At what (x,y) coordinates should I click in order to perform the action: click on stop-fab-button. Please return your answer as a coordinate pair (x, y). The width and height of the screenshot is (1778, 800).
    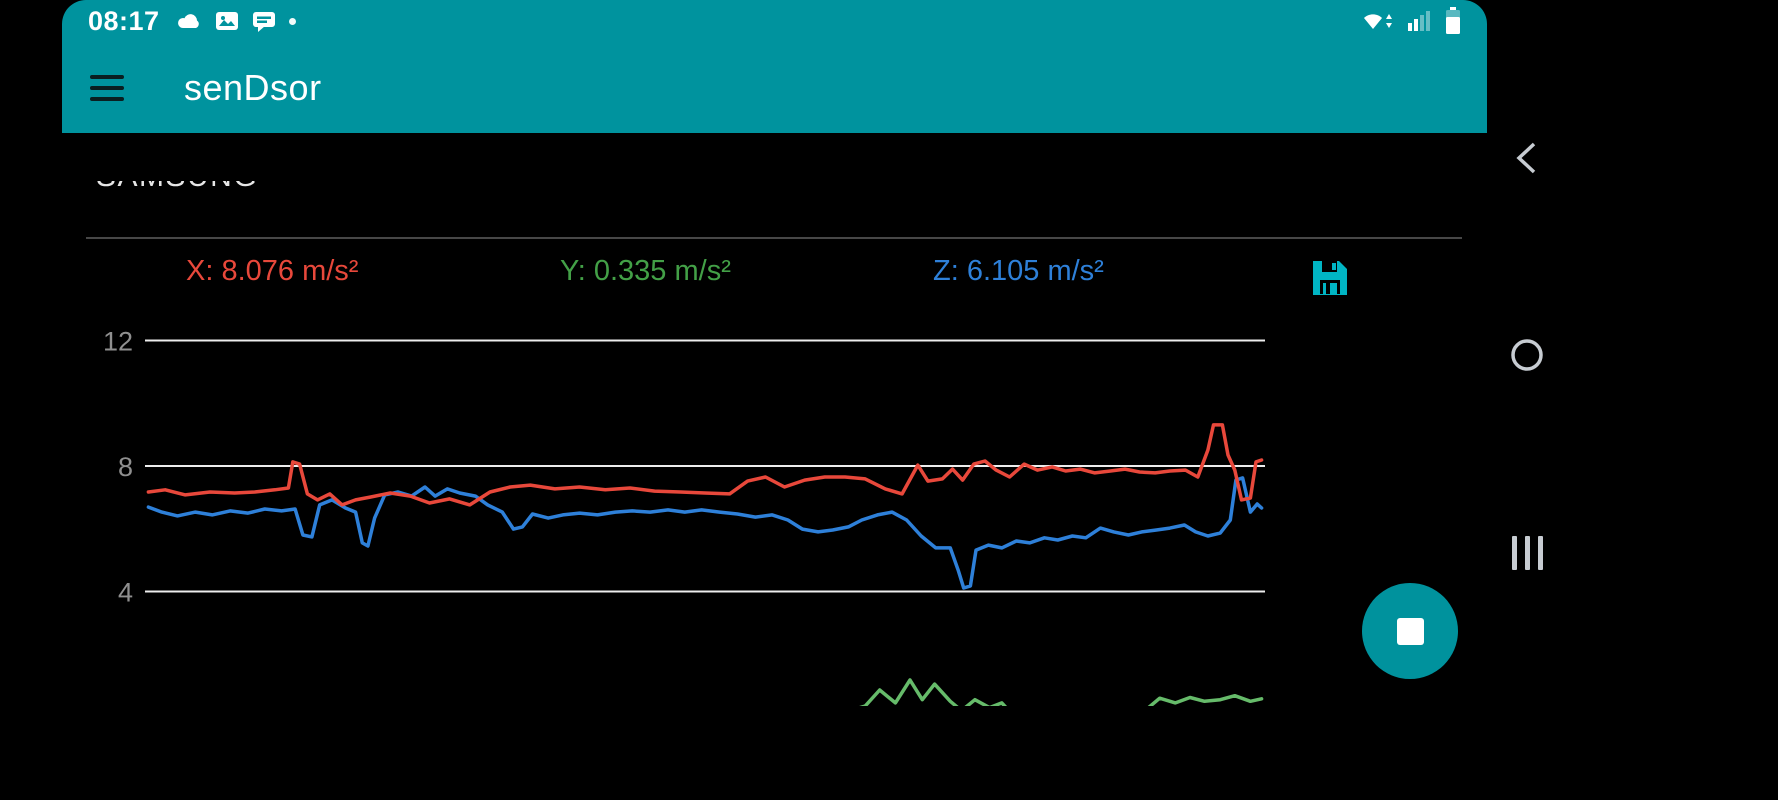
    Looking at the image, I should click on (1410, 631).